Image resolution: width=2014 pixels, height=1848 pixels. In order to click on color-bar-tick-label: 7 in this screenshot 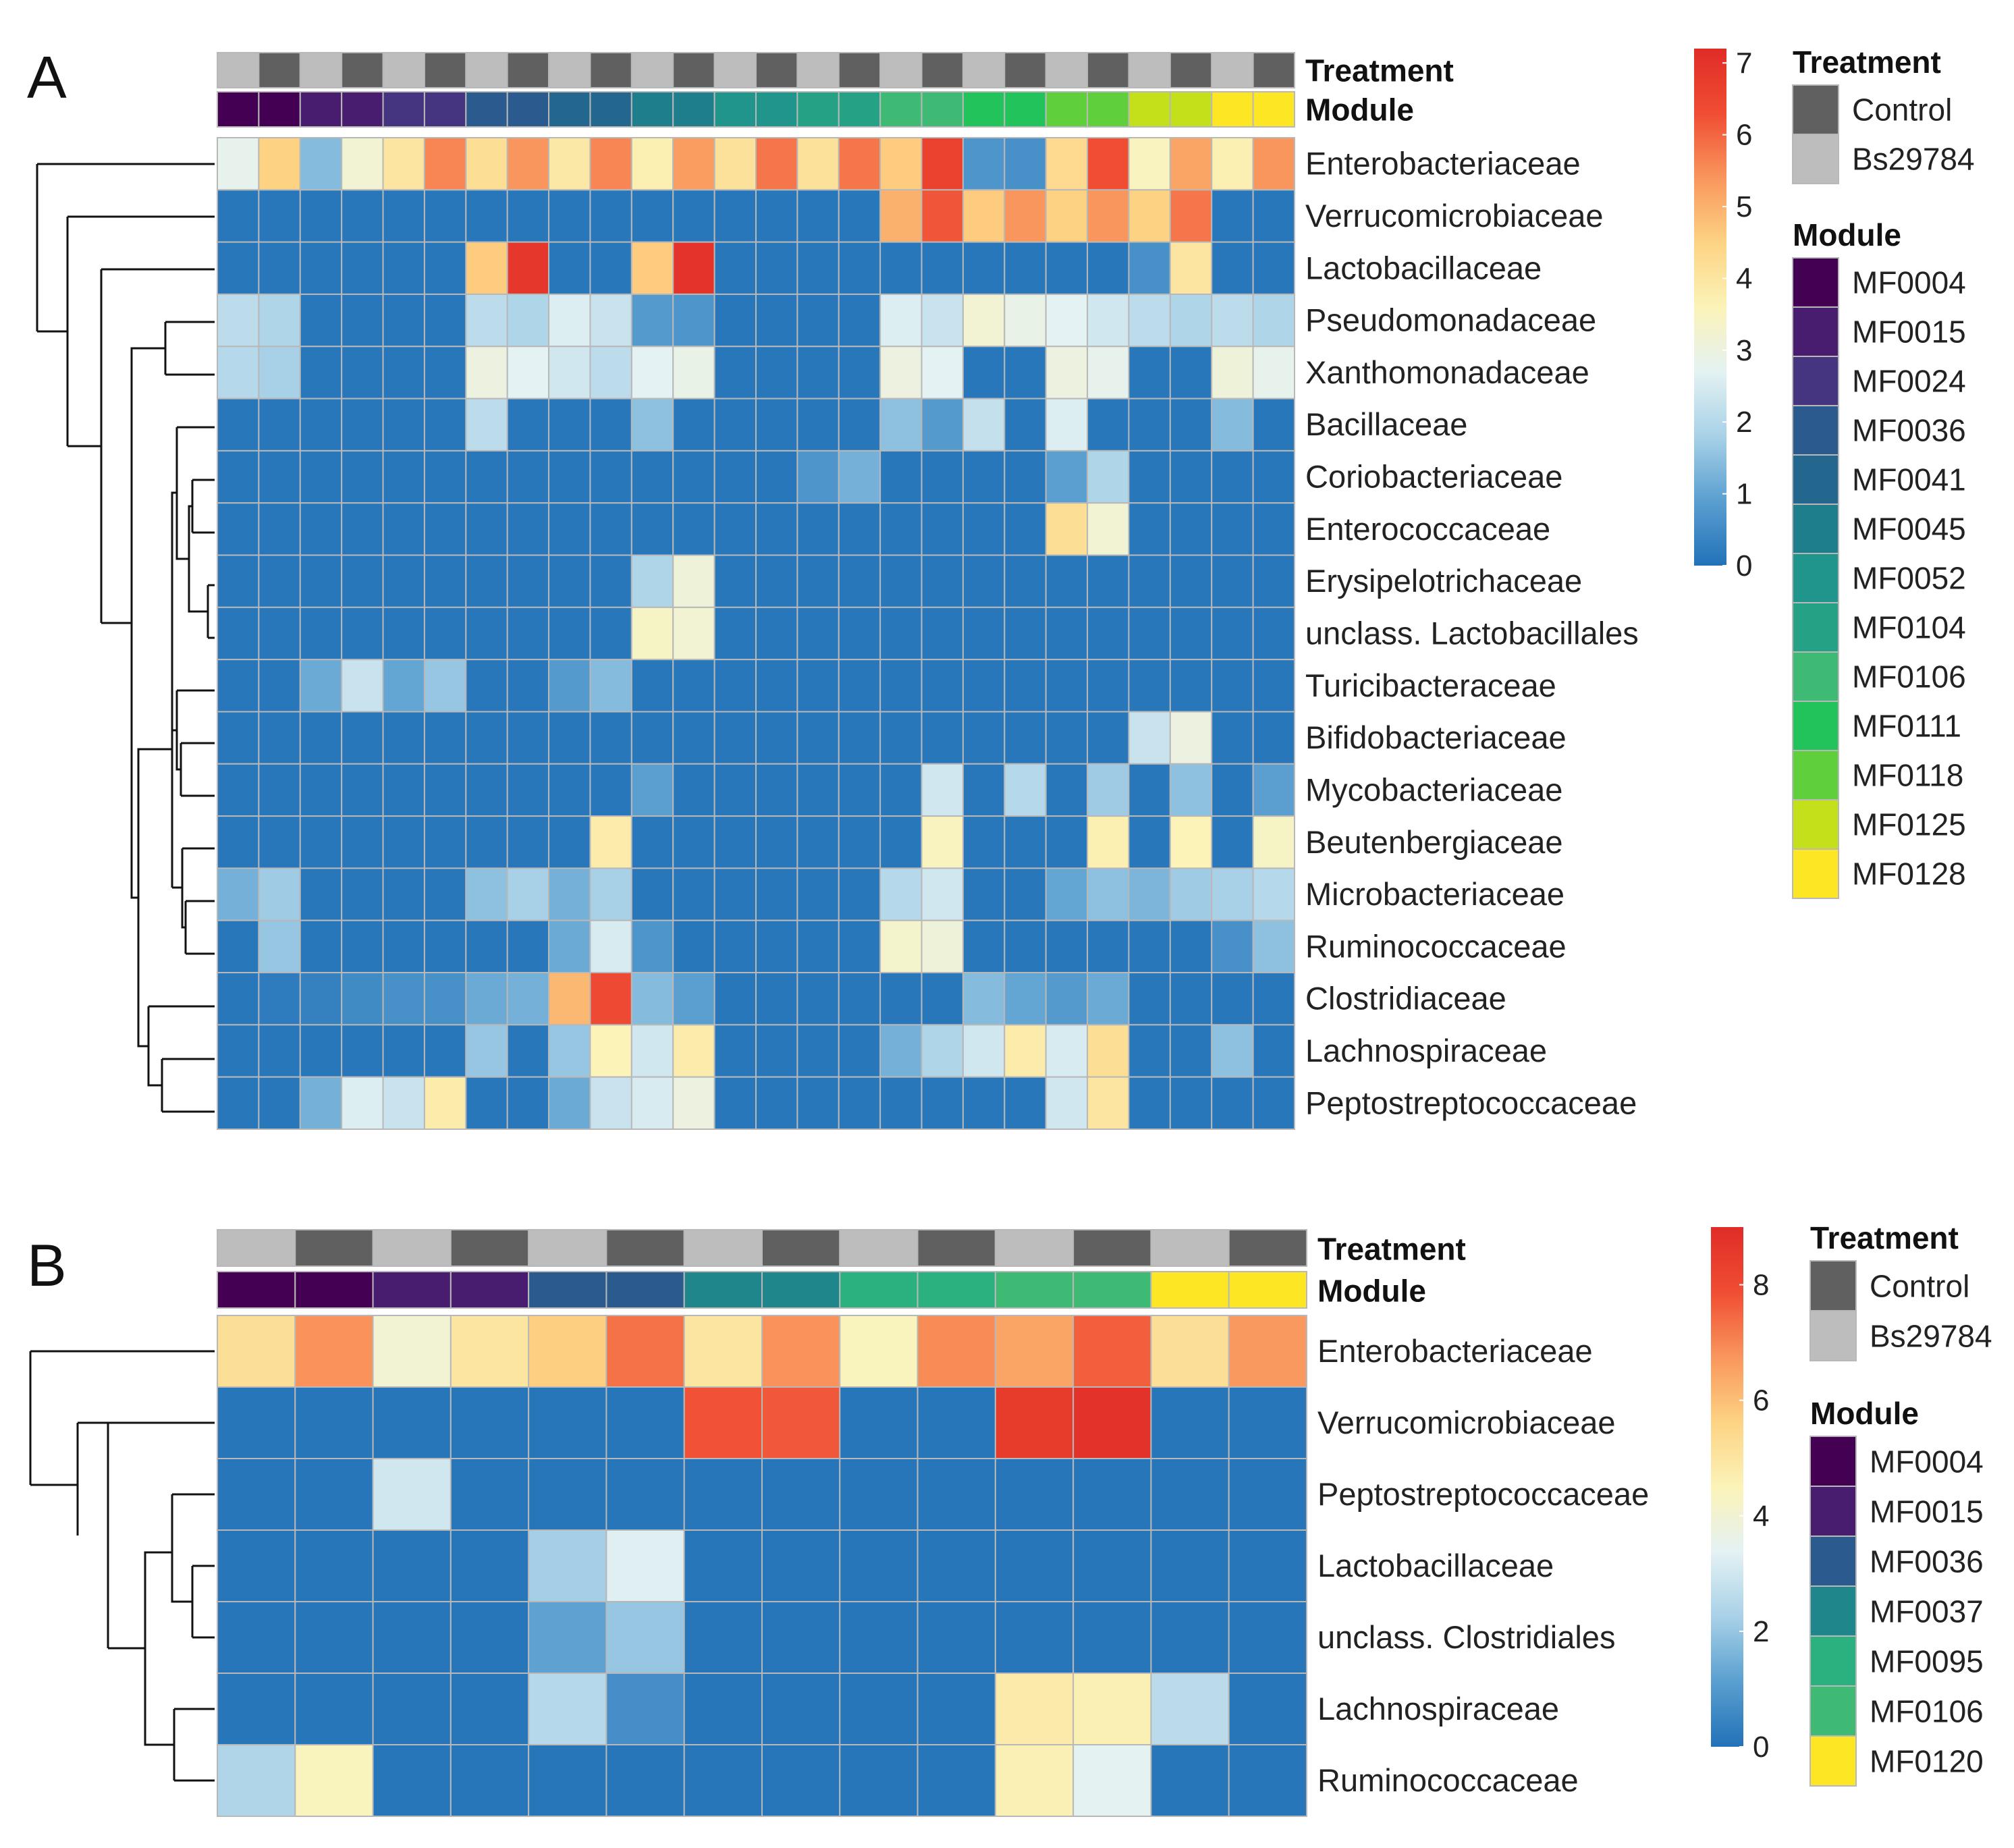, I will do `click(1744, 63)`.